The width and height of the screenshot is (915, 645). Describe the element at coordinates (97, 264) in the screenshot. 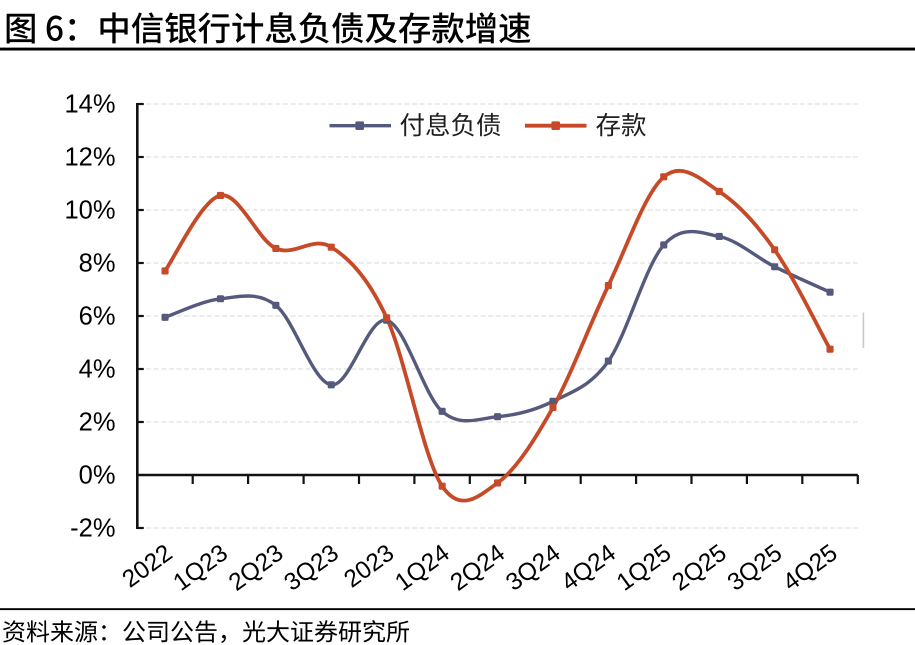

I see `svg-text: 8%` at that location.